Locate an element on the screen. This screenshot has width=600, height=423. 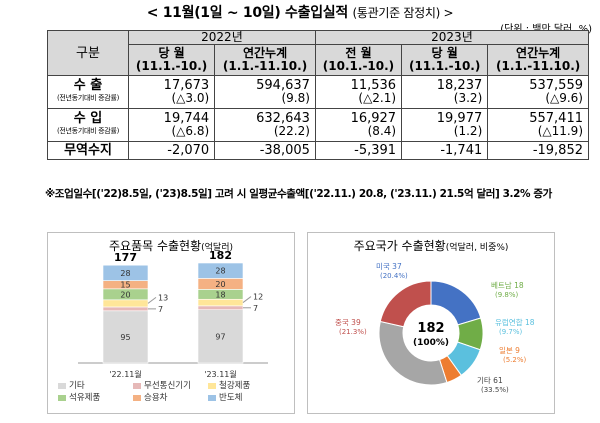
legend-item: 철강제품 is located at coordinates (245, 385).